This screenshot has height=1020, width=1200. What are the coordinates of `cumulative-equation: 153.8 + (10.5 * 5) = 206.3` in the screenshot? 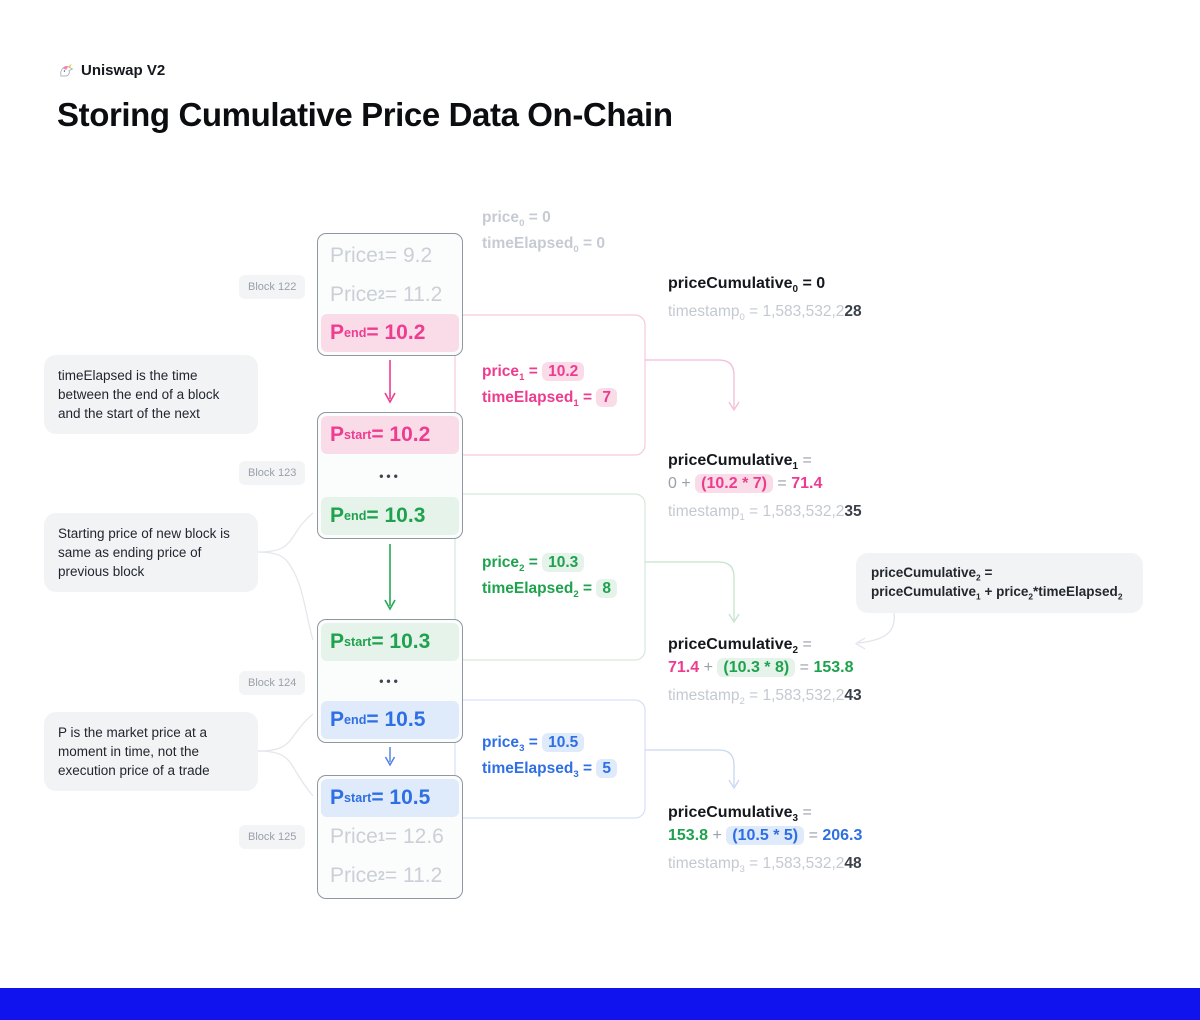 It's located at (765, 835).